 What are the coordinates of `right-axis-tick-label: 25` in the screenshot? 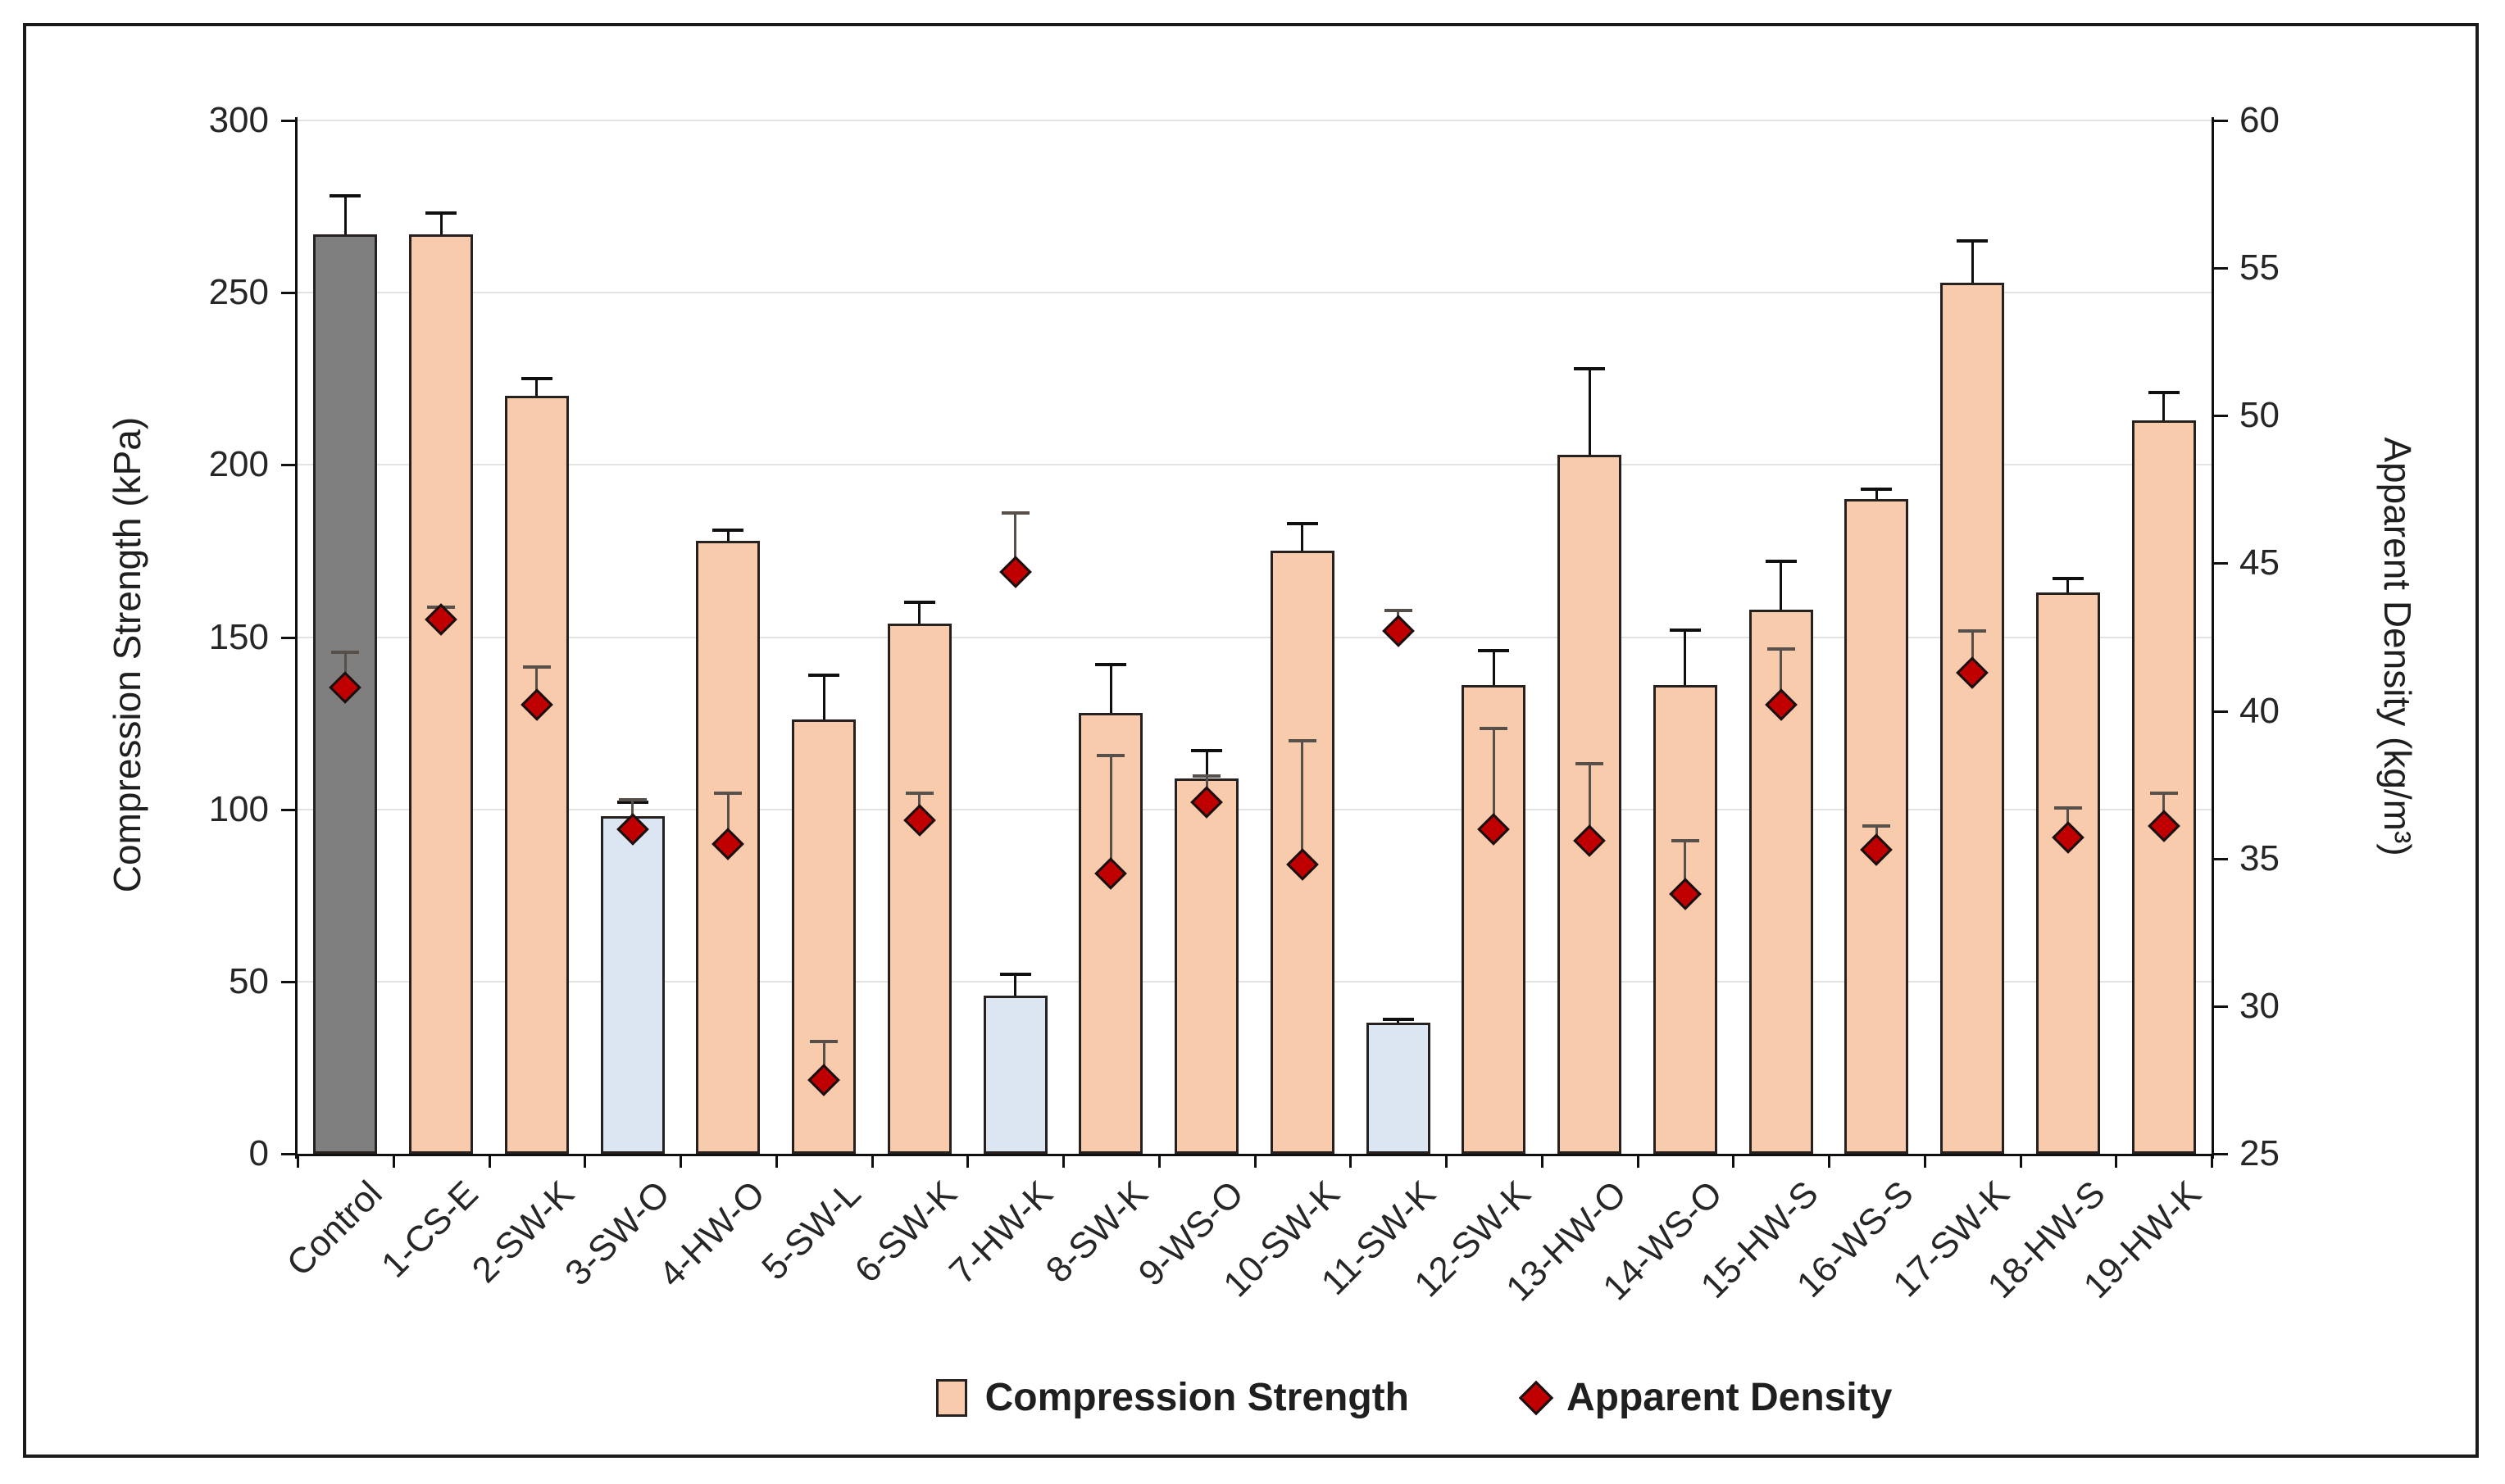 It's located at (2260, 1153).